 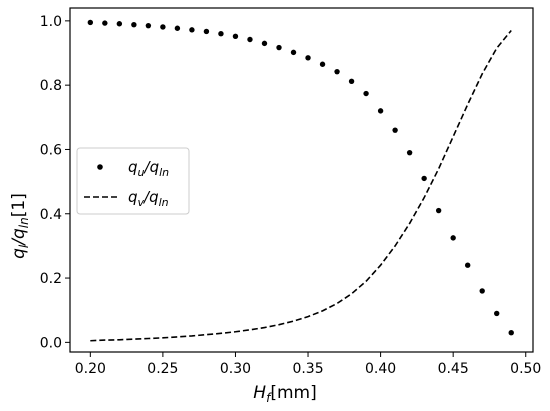 What do you see at coordinates (525, 369) in the screenshot?
I see `x-tick-label-6: 0.50` at bounding box center [525, 369].